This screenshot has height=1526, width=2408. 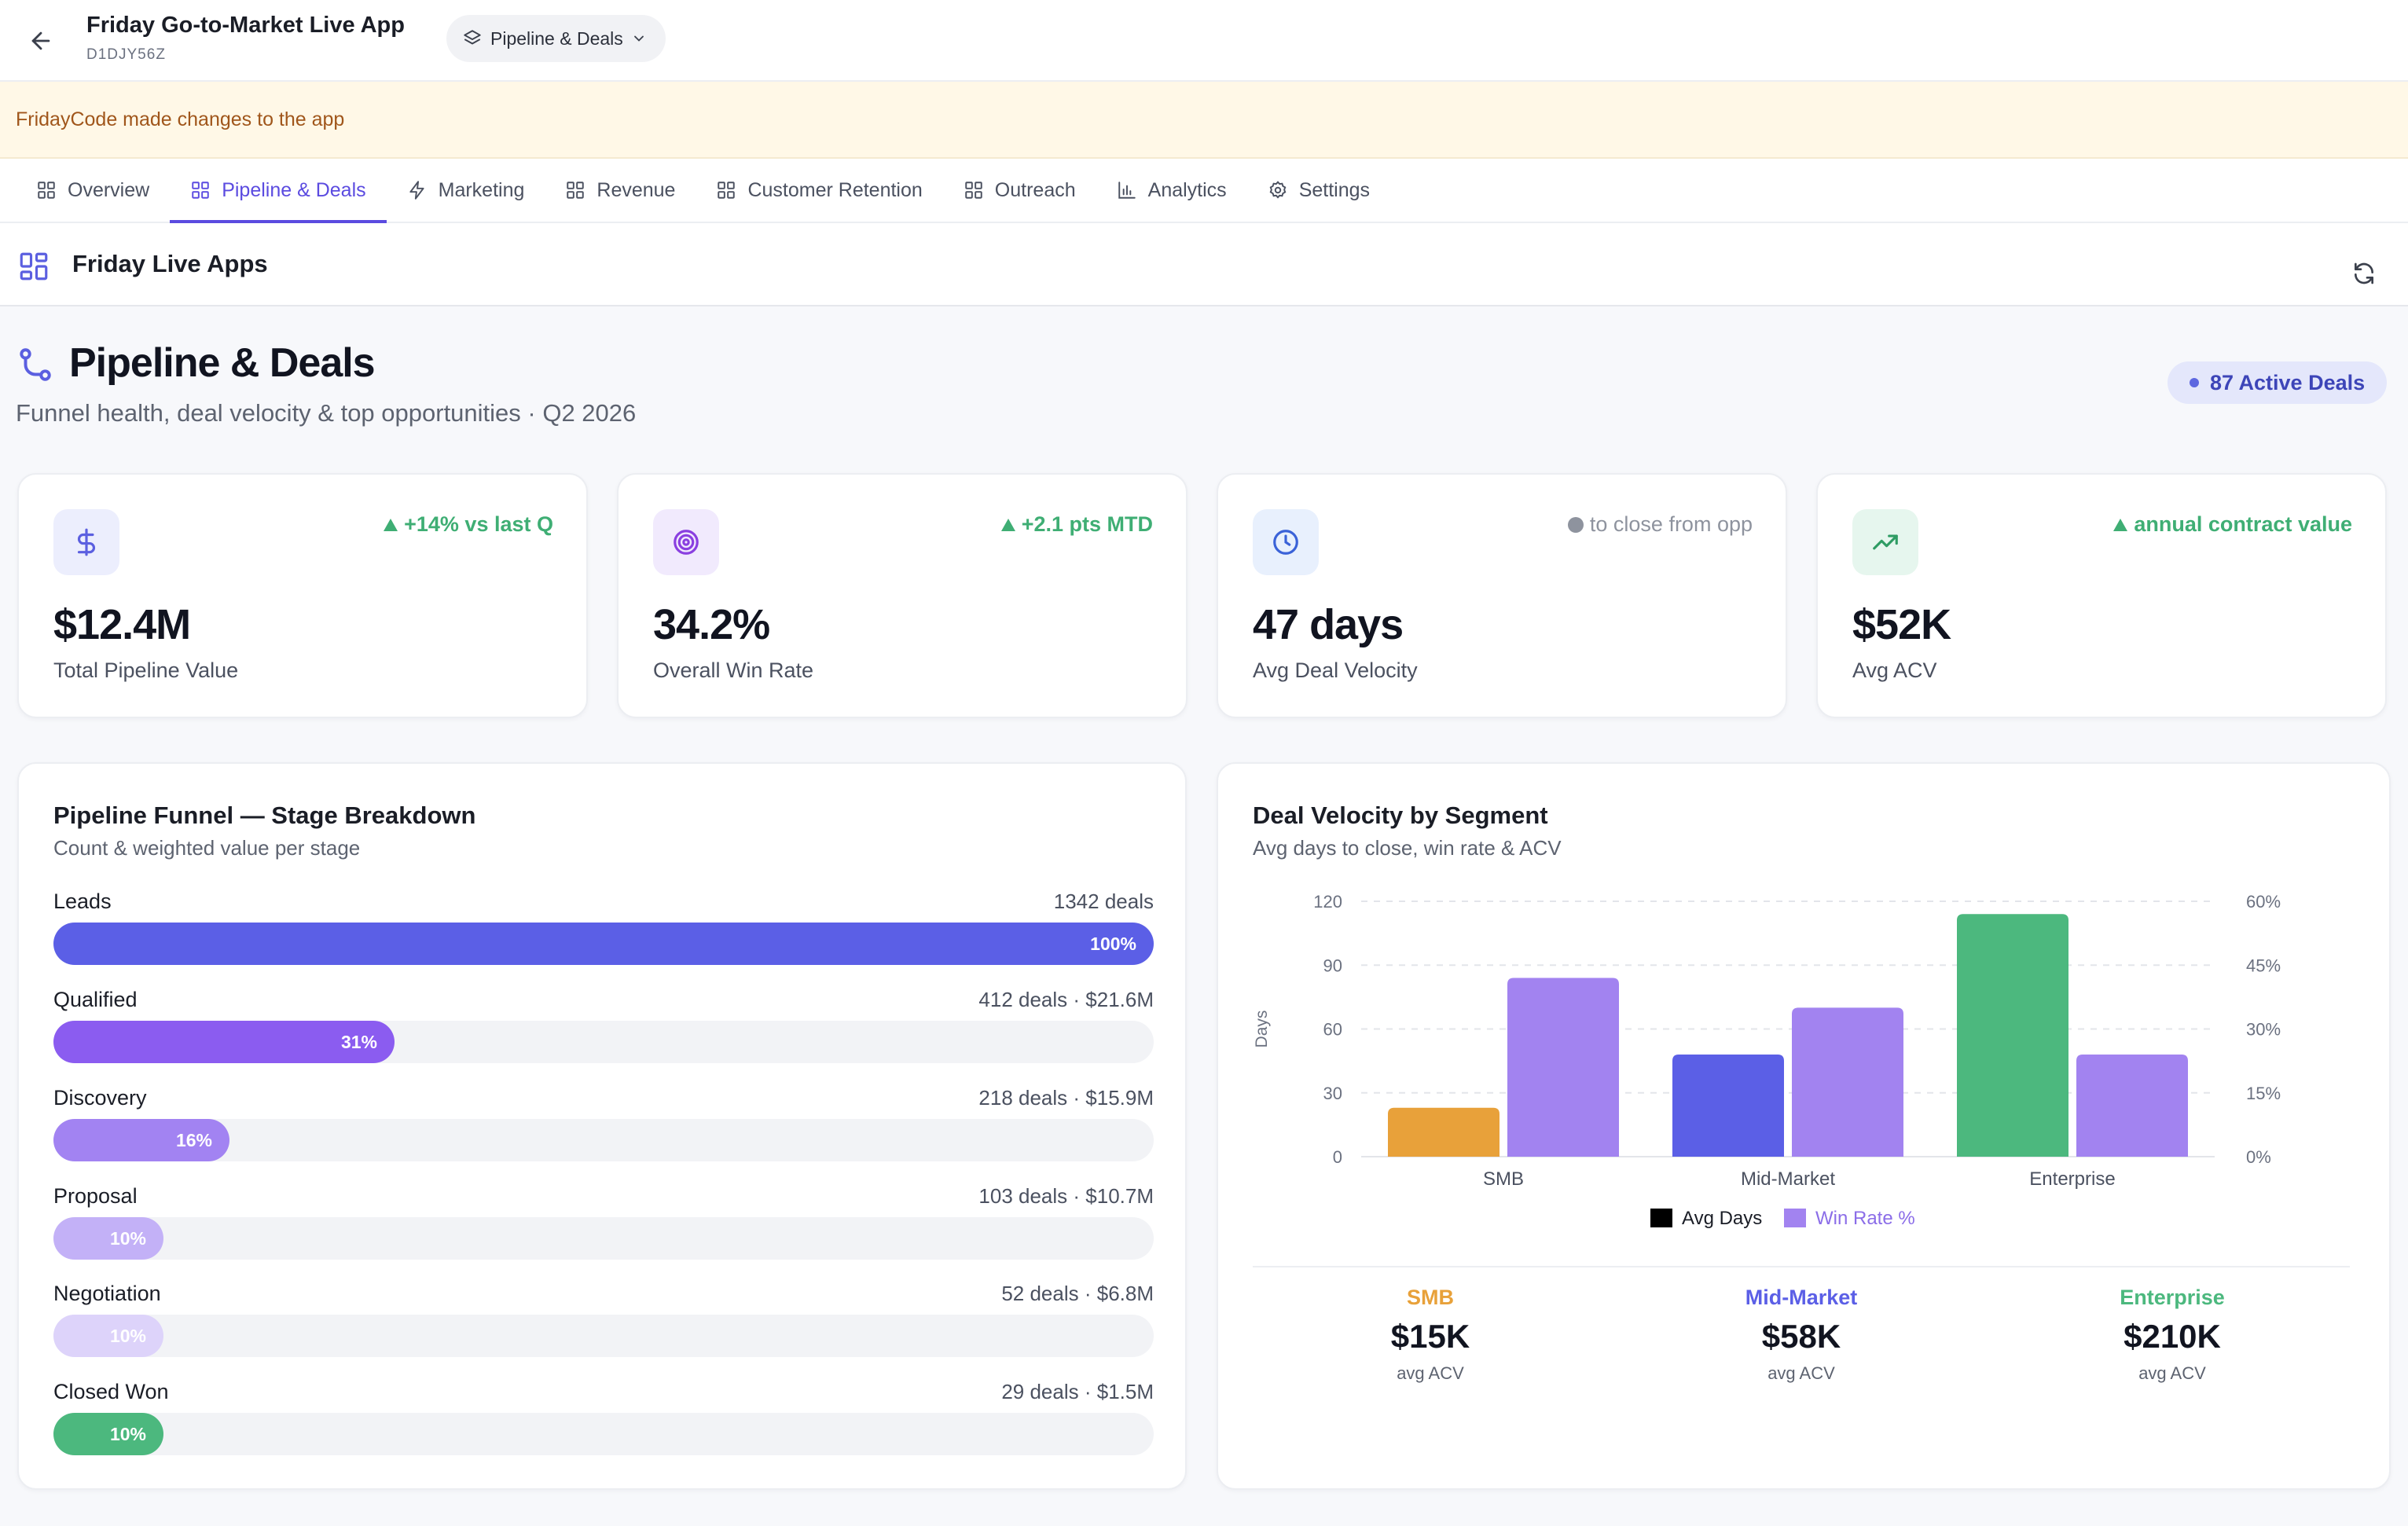 I want to click on segment-name: SMB, so click(x=1431, y=1297).